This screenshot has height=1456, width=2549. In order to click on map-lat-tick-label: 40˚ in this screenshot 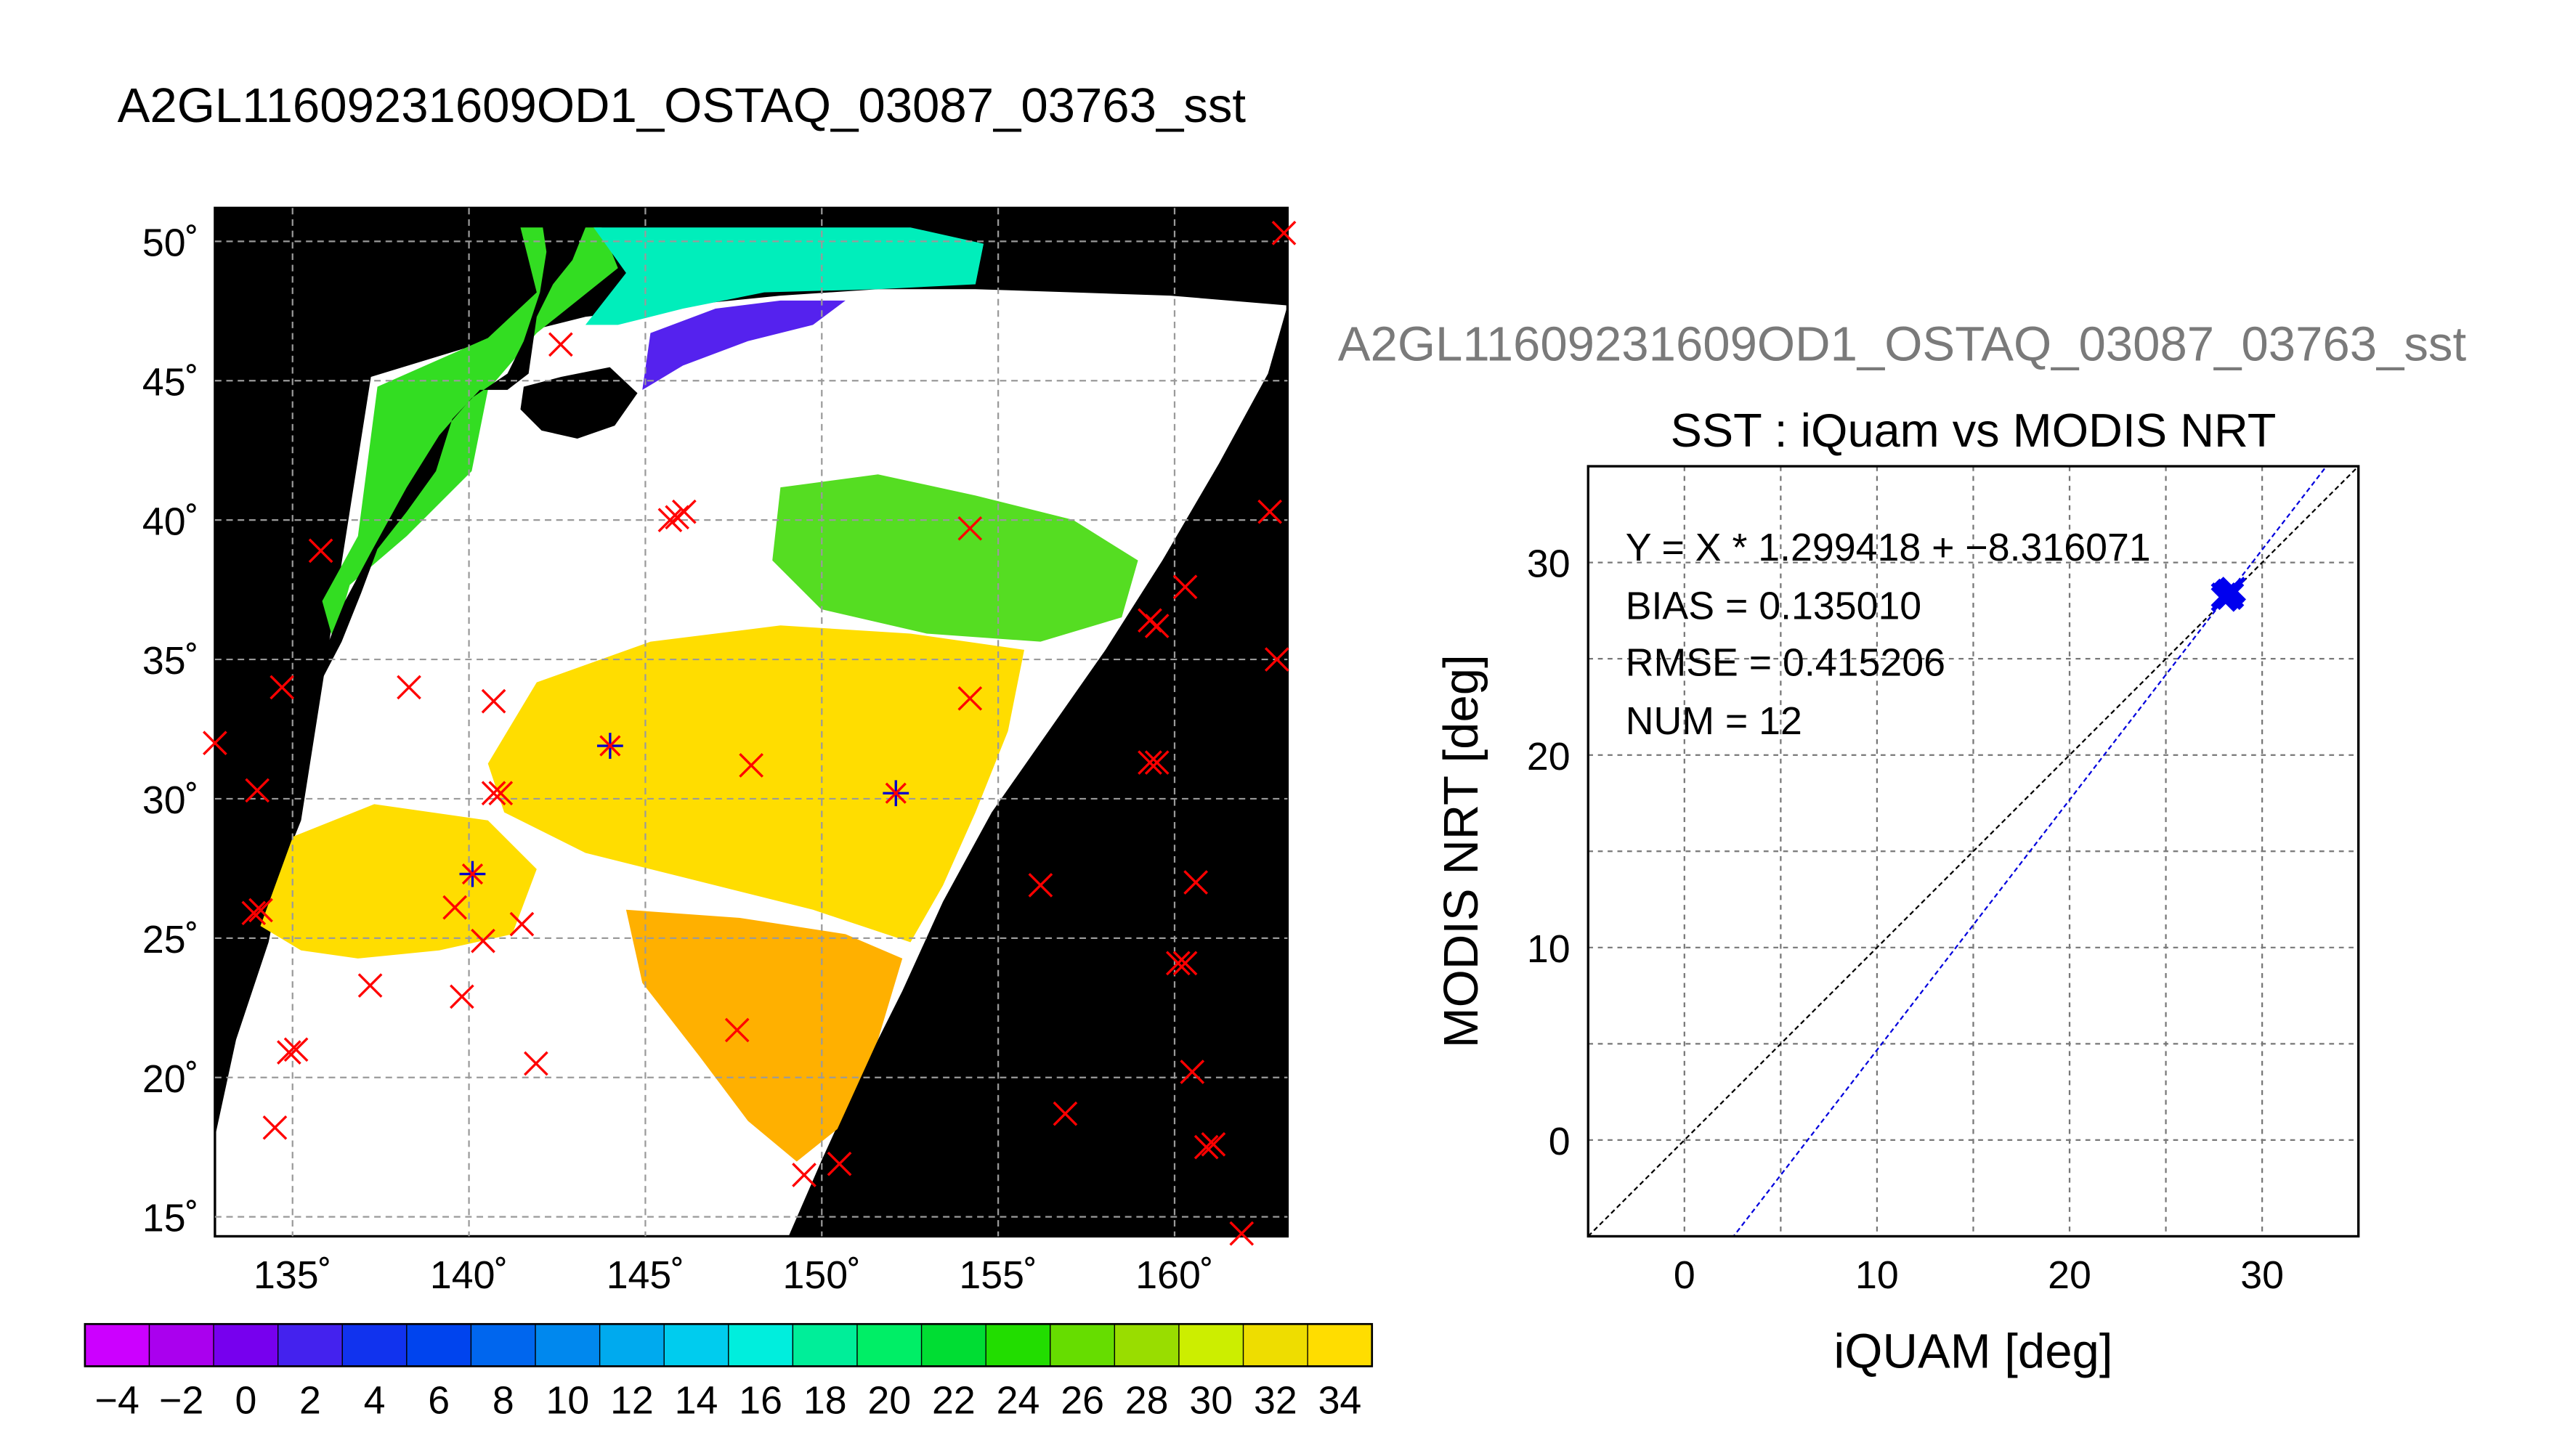, I will do `click(171, 522)`.